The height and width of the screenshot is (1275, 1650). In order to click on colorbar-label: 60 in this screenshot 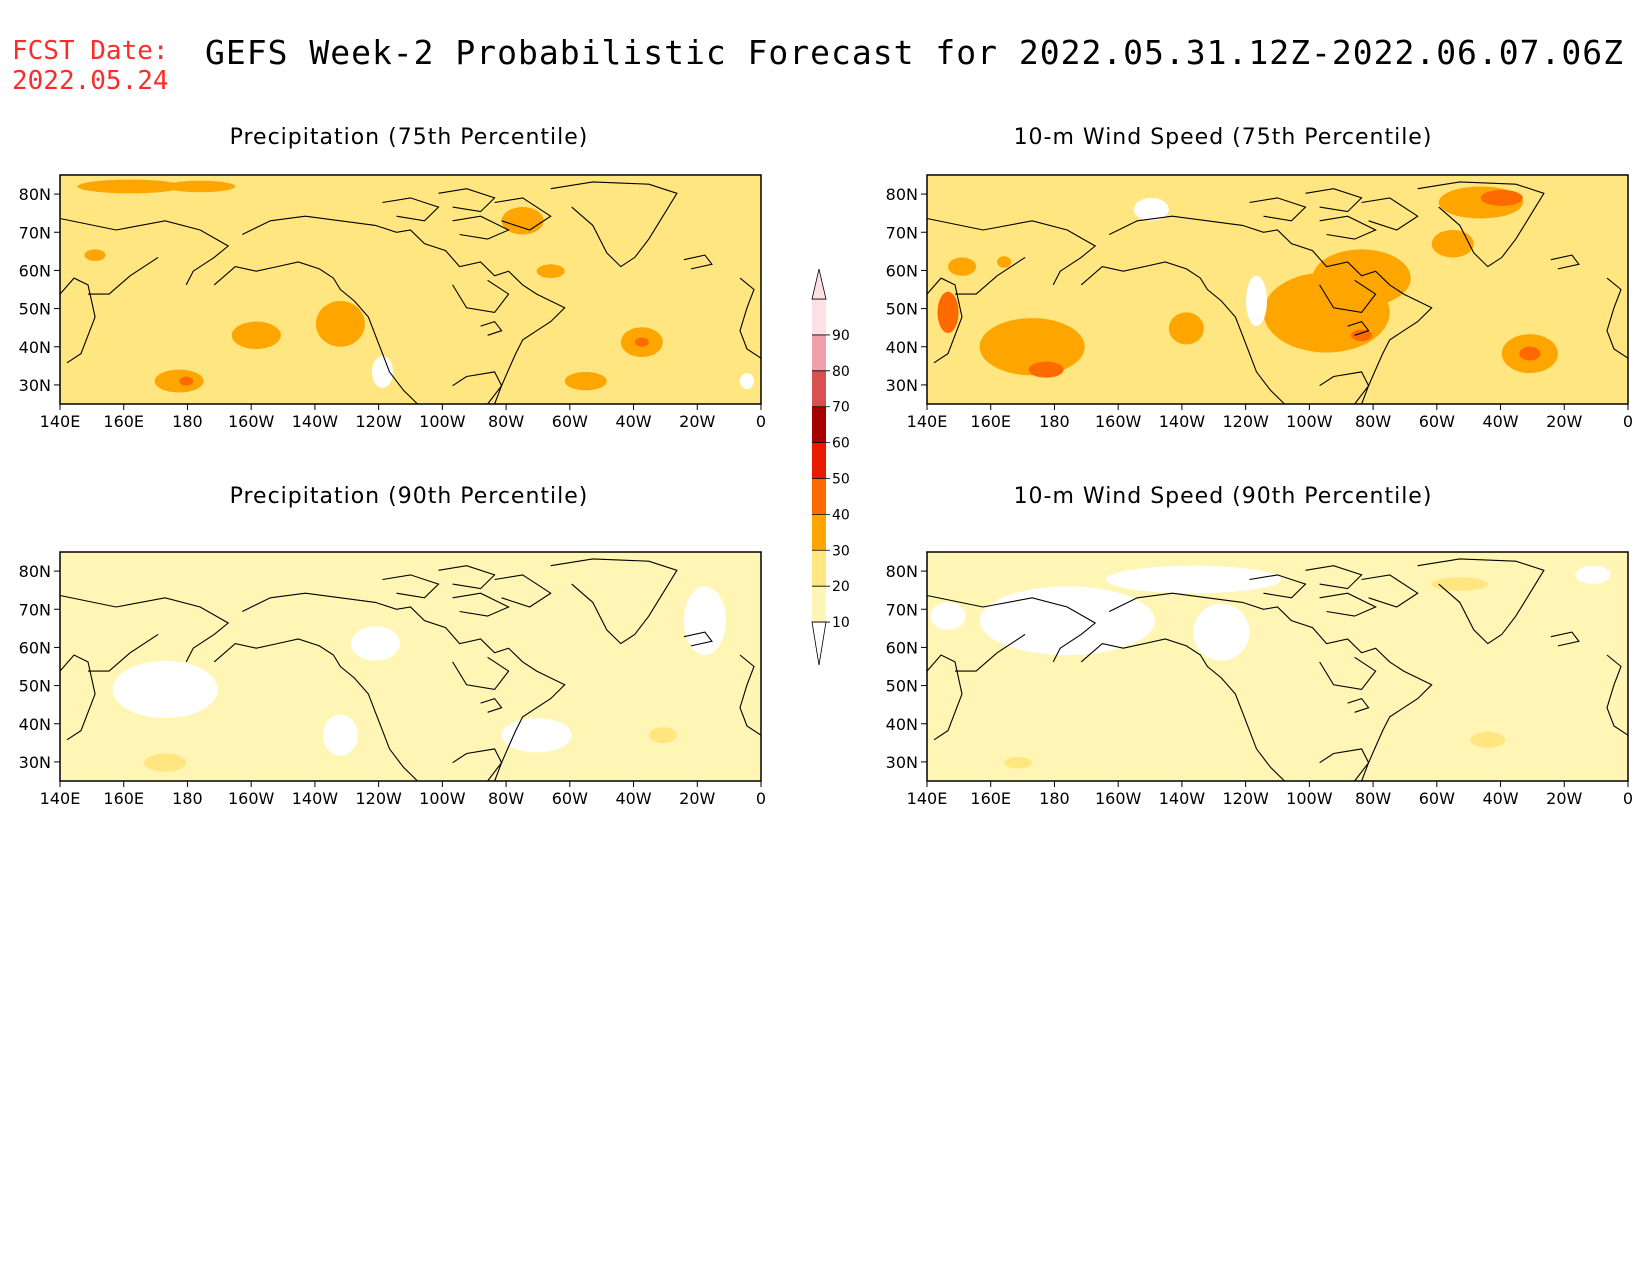, I will do `click(841, 444)`.